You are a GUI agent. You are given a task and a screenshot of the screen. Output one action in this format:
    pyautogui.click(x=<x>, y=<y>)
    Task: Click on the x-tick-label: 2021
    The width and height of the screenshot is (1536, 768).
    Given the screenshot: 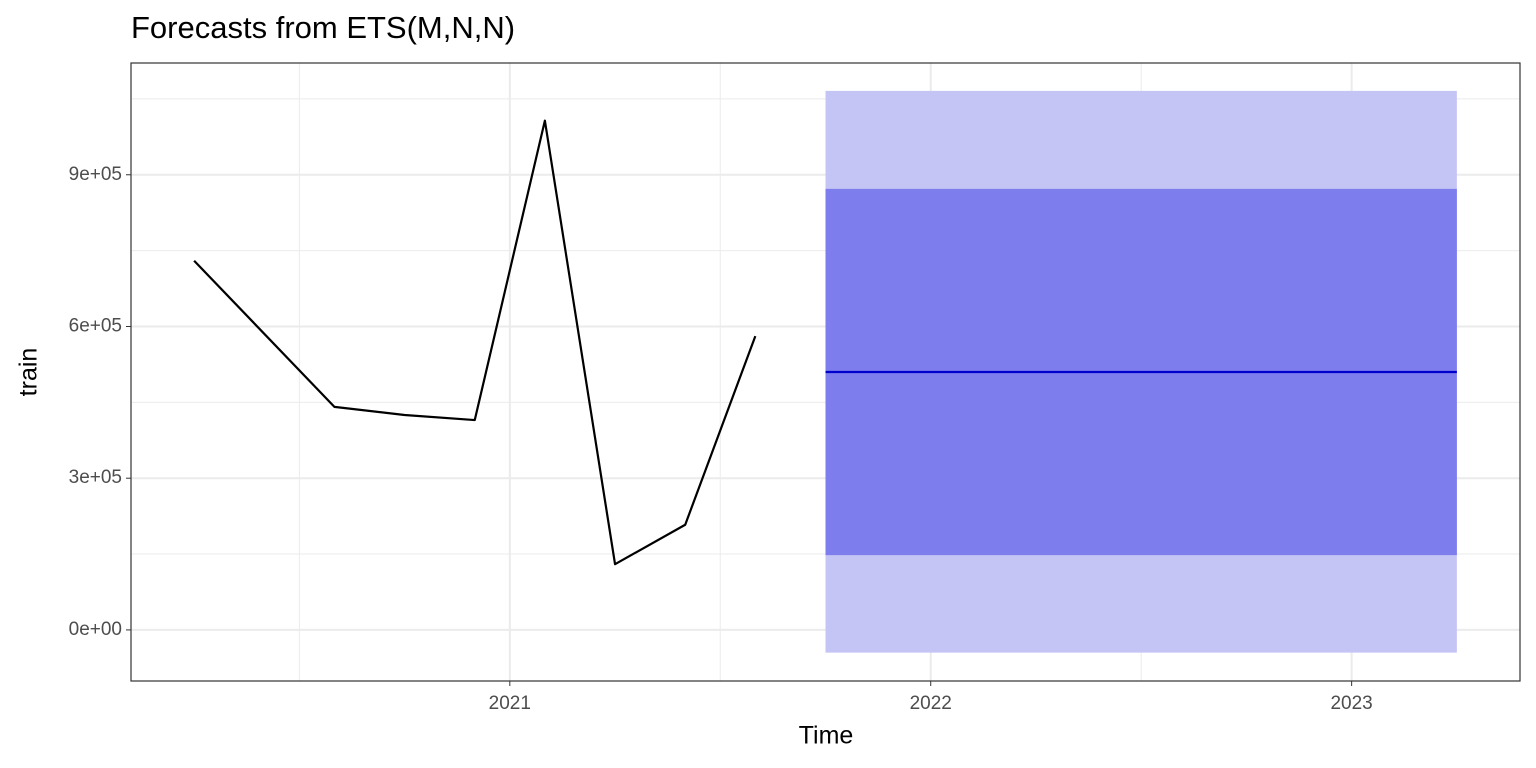 What is the action you would take?
    pyautogui.click(x=510, y=703)
    